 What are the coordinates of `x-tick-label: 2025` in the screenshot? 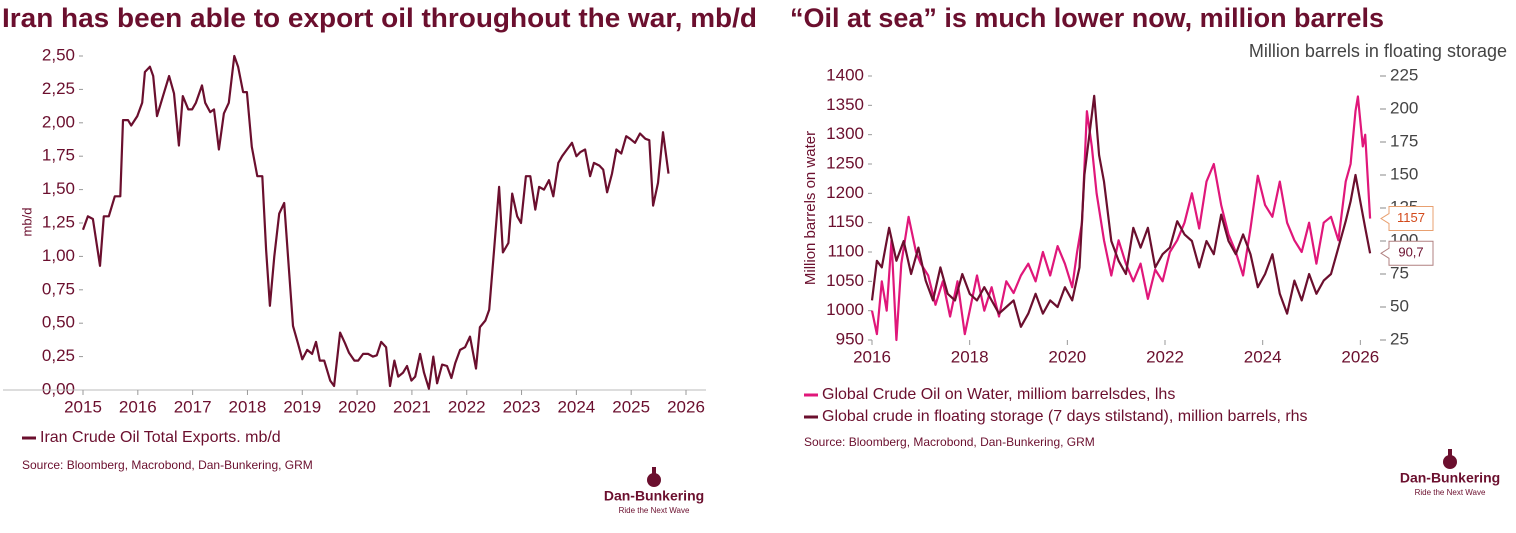 It's located at (631, 406).